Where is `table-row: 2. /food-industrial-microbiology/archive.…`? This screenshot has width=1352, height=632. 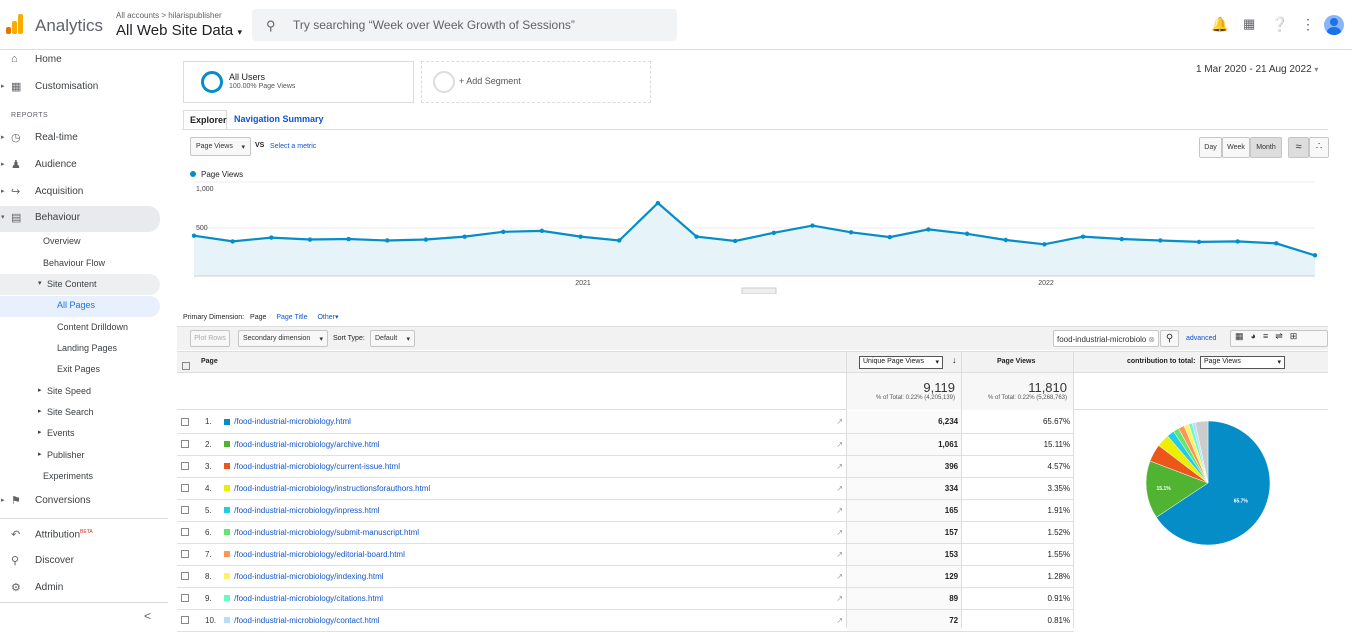
table-row: 2. /food-industrial-microbiology/archive.… is located at coordinates (626, 444).